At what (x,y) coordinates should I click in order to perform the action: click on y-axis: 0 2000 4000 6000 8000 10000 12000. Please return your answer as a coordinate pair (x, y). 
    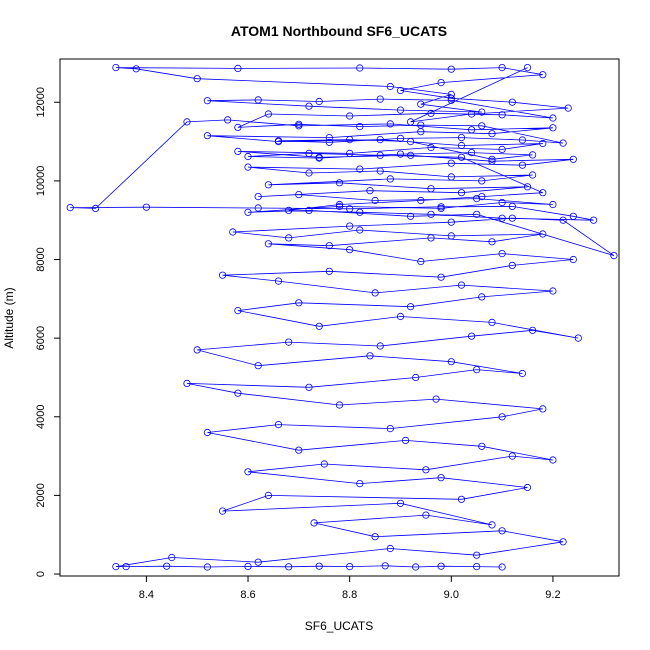
    Looking at the image, I should click on (47, 332).